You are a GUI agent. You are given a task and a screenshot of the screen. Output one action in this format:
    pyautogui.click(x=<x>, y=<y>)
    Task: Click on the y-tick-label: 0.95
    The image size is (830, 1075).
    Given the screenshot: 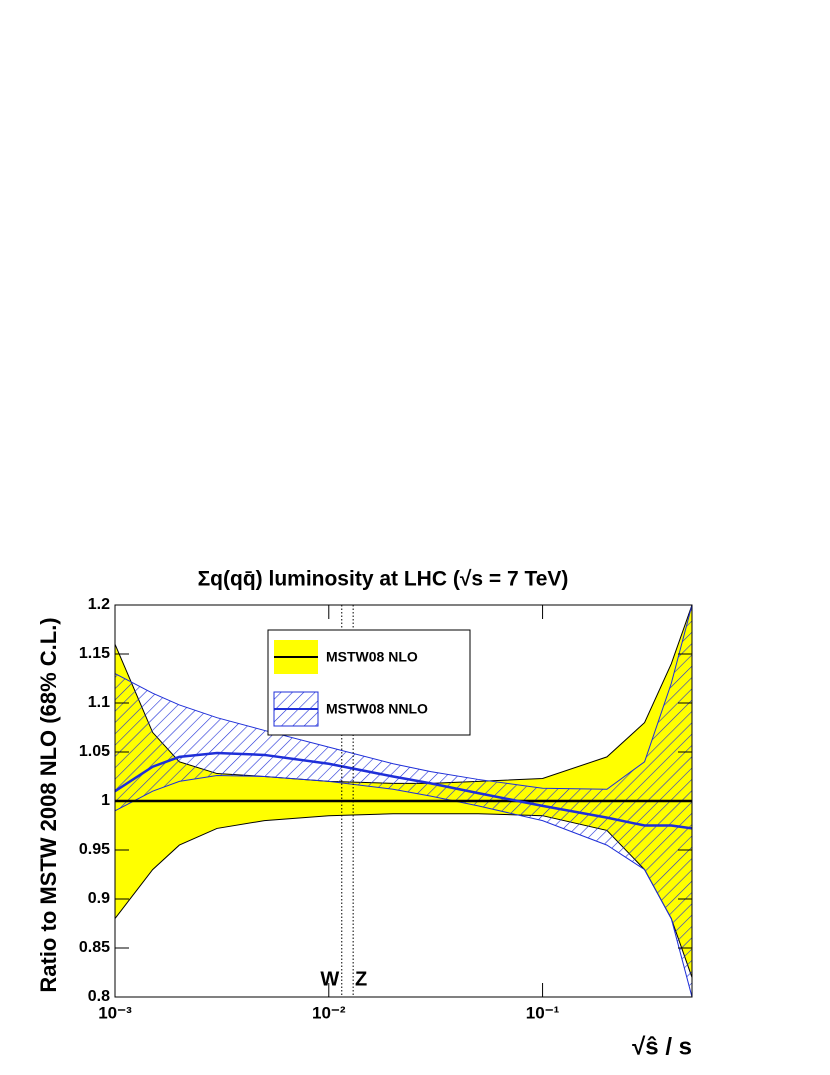 What is the action you would take?
    pyautogui.click(x=94, y=849)
    